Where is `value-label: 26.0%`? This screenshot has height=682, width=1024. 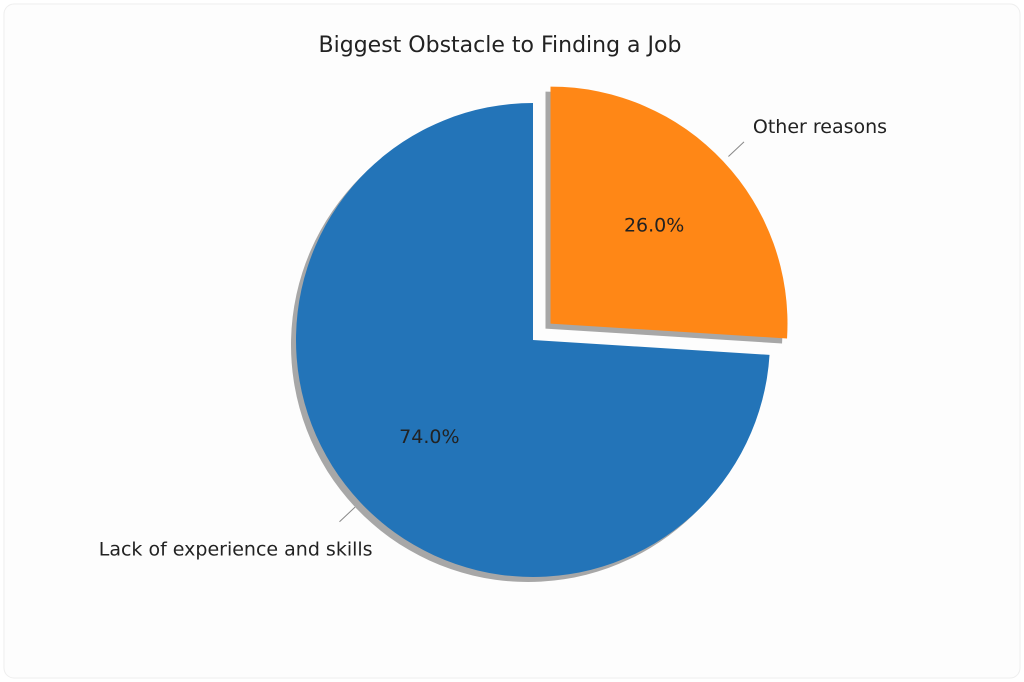
value-label: 26.0% is located at coordinates (654, 226).